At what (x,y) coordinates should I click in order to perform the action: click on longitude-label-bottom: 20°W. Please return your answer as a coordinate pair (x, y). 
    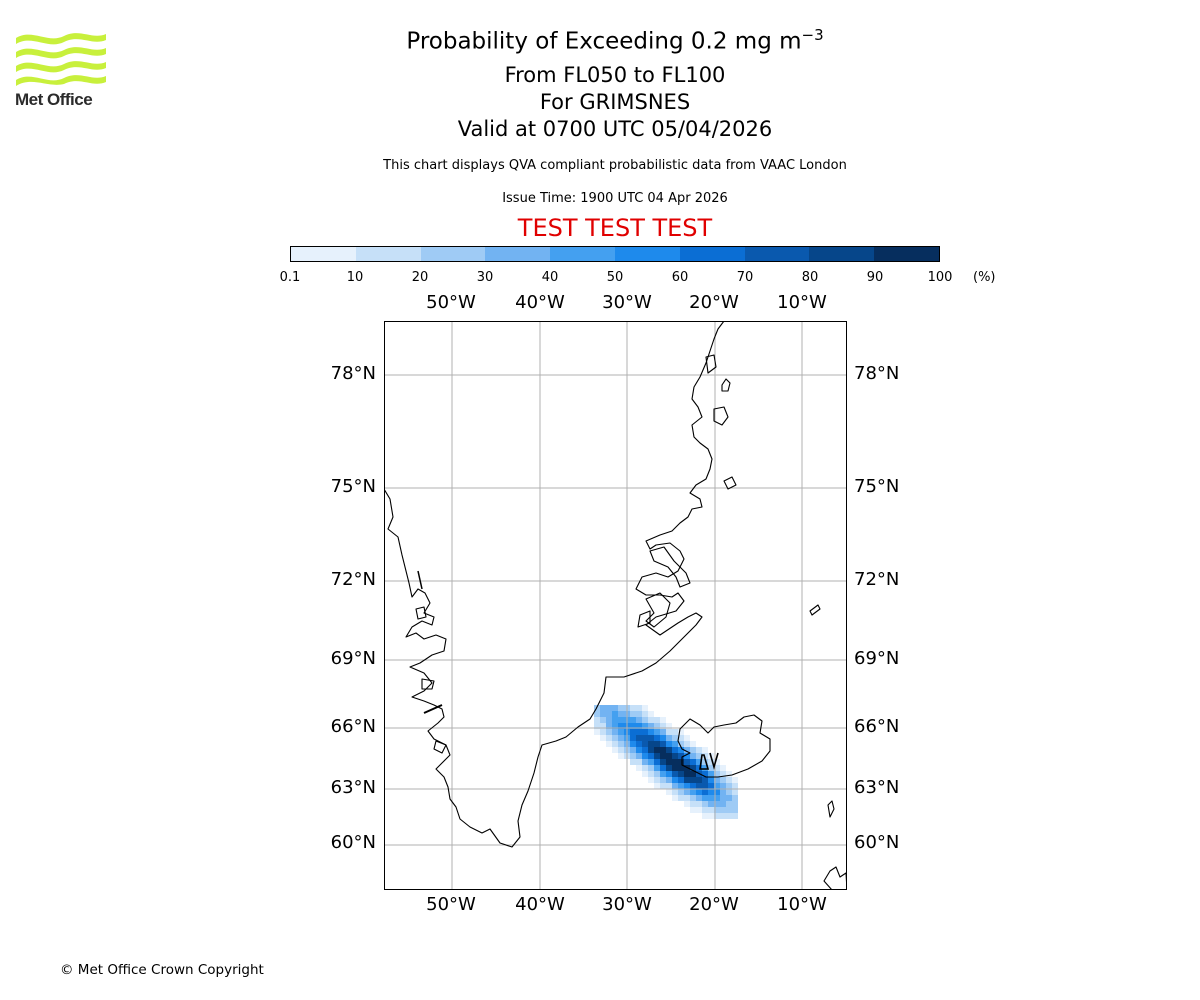
    Looking at the image, I should click on (714, 904).